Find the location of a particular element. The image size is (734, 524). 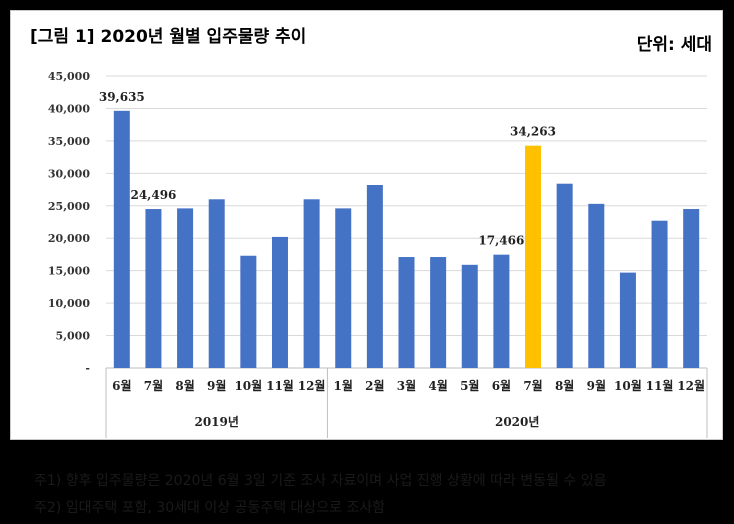

unit-label: 단위: 세대 is located at coordinates (674, 45).